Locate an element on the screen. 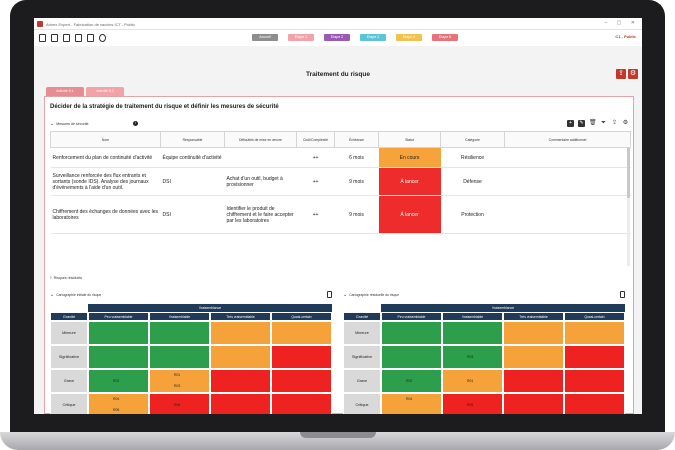  cell-owner: Équipe continuité d'activité is located at coordinates (192, 157).